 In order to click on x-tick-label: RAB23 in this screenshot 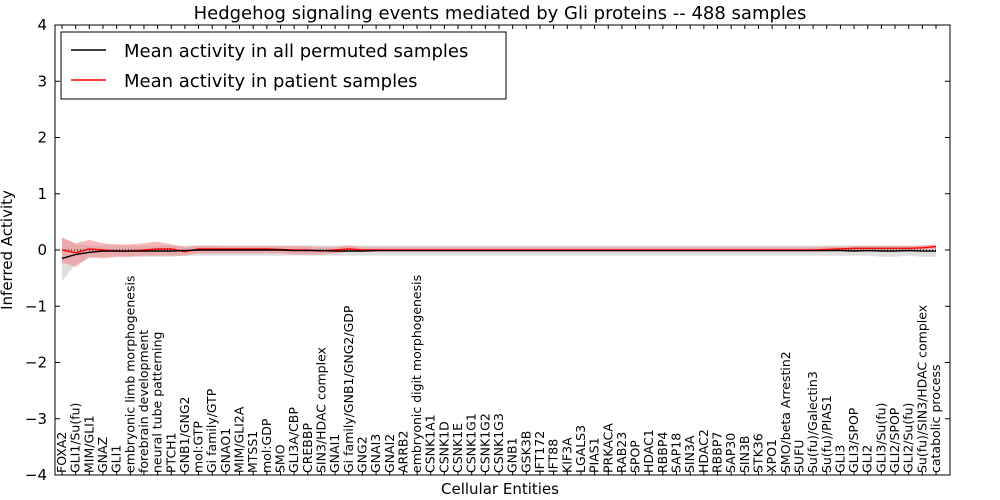, I will do `click(621, 452)`.